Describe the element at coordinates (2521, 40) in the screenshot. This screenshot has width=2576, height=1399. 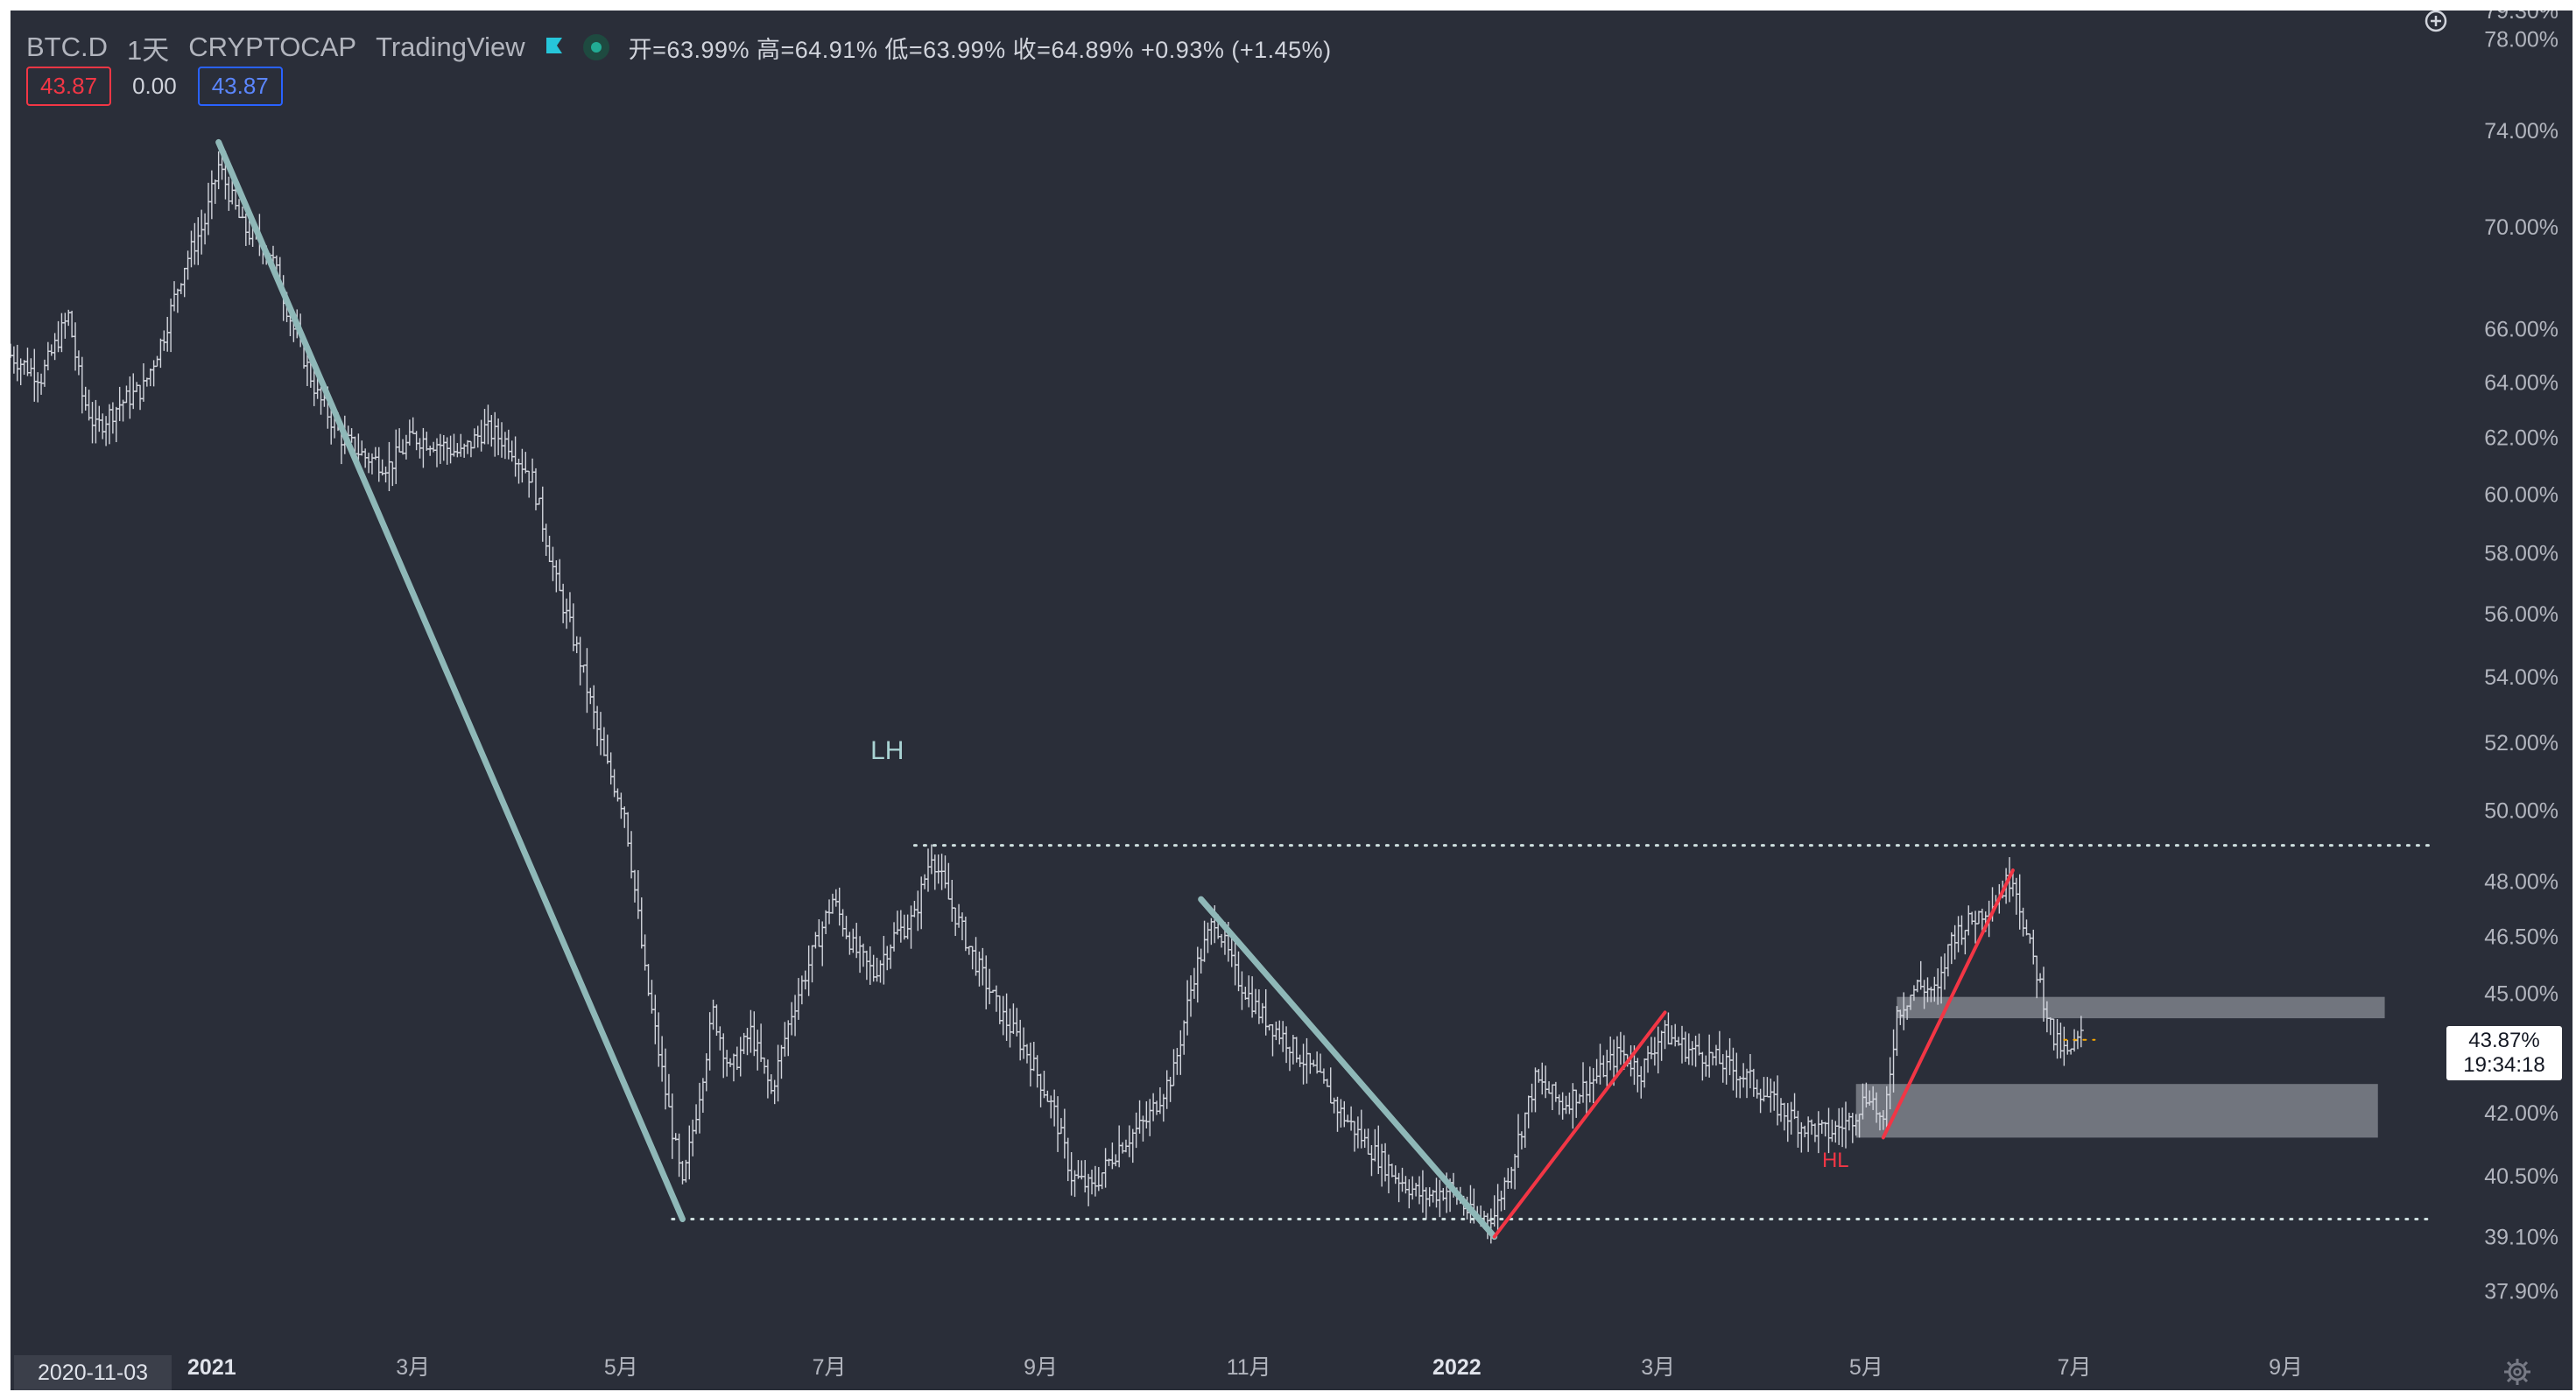
I see `y-tick-label: 78.00%` at that location.